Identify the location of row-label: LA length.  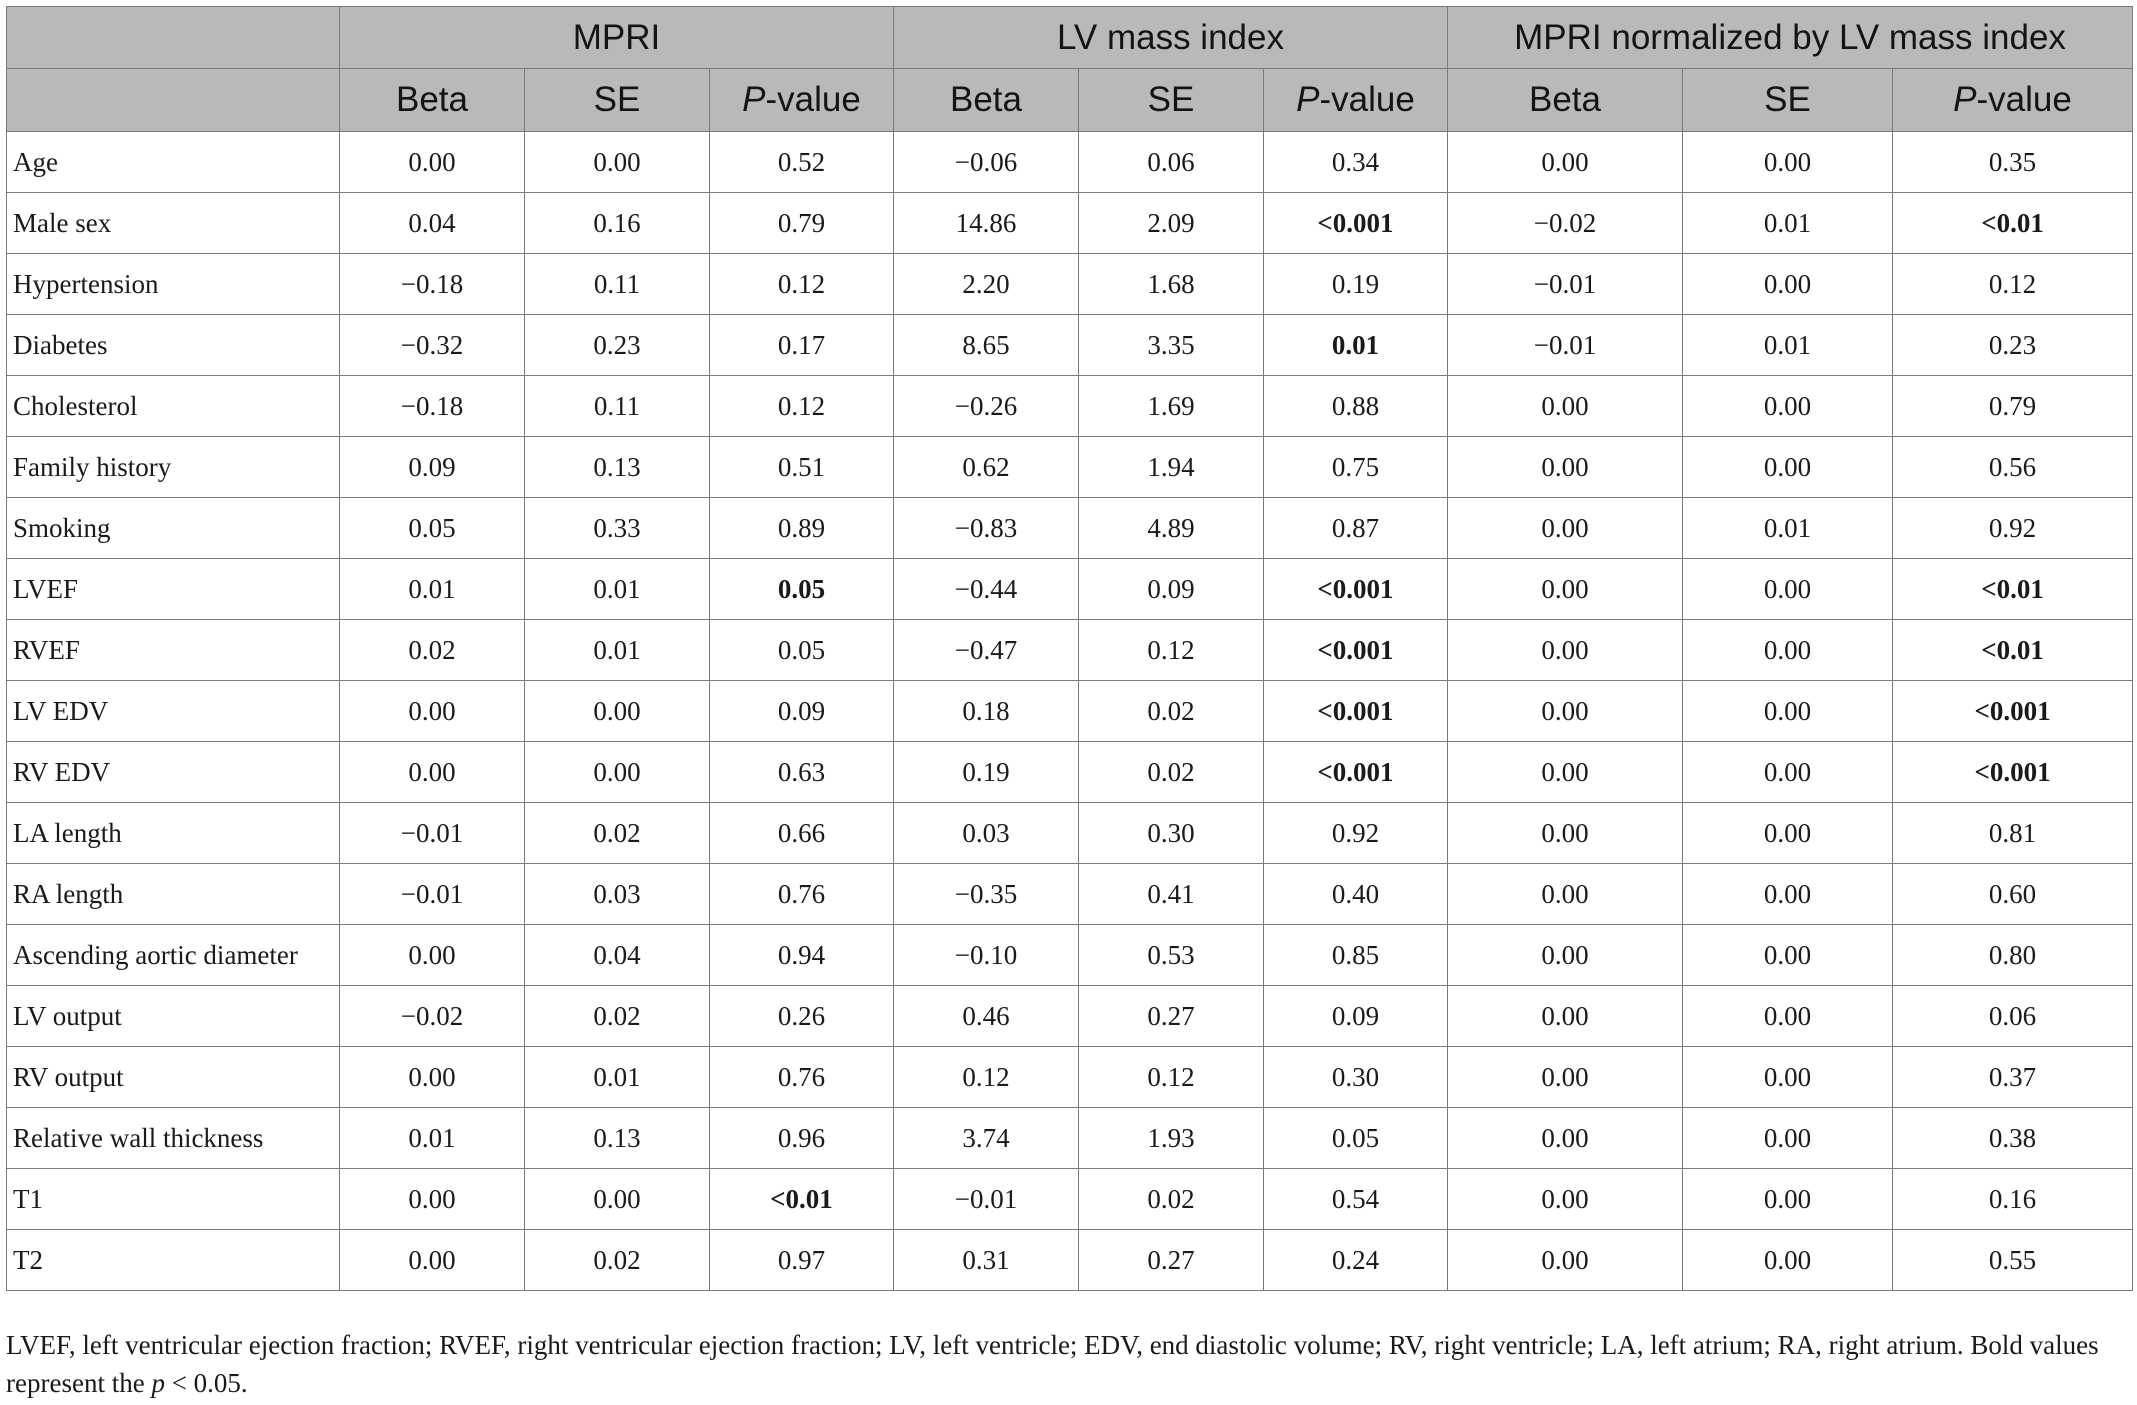
(173, 833).